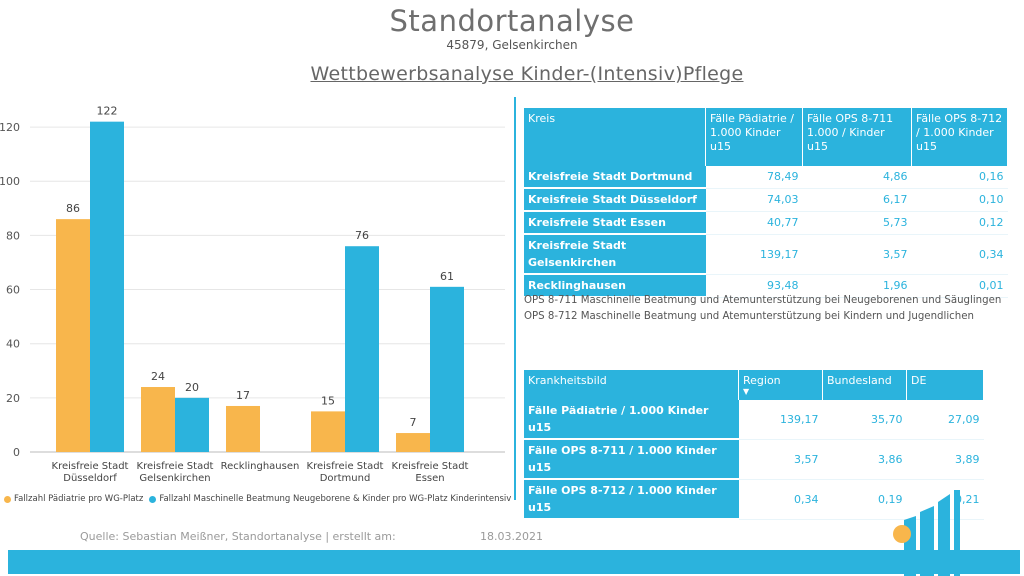 Image resolution: width=1024 pixels, height=576 pixels. What do you see at coordinates (864, 499) in the screenshot?
I see `value-cell: 0,19` at bounding box center [864, 499].